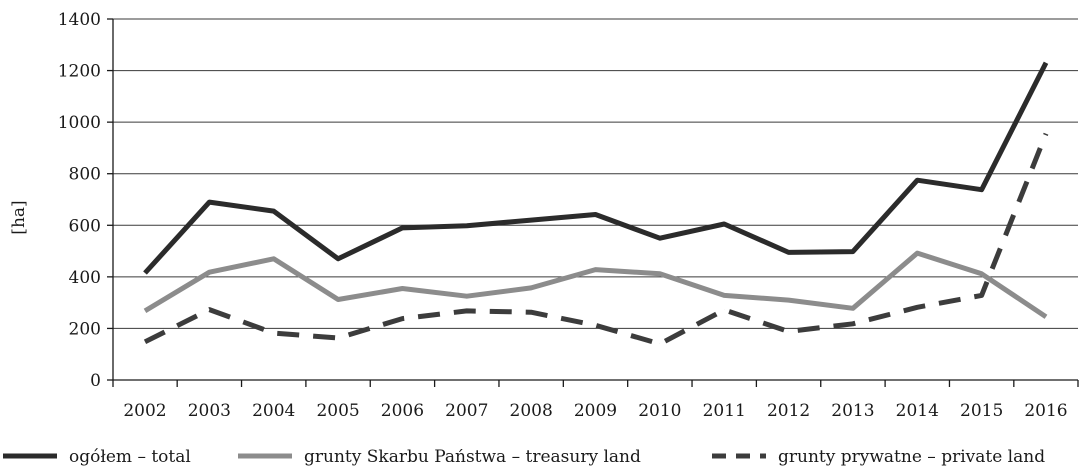 The height and width of the screenshot is (473, 1082). I want to click on y-axis-title: [ha], so click(19, 217).